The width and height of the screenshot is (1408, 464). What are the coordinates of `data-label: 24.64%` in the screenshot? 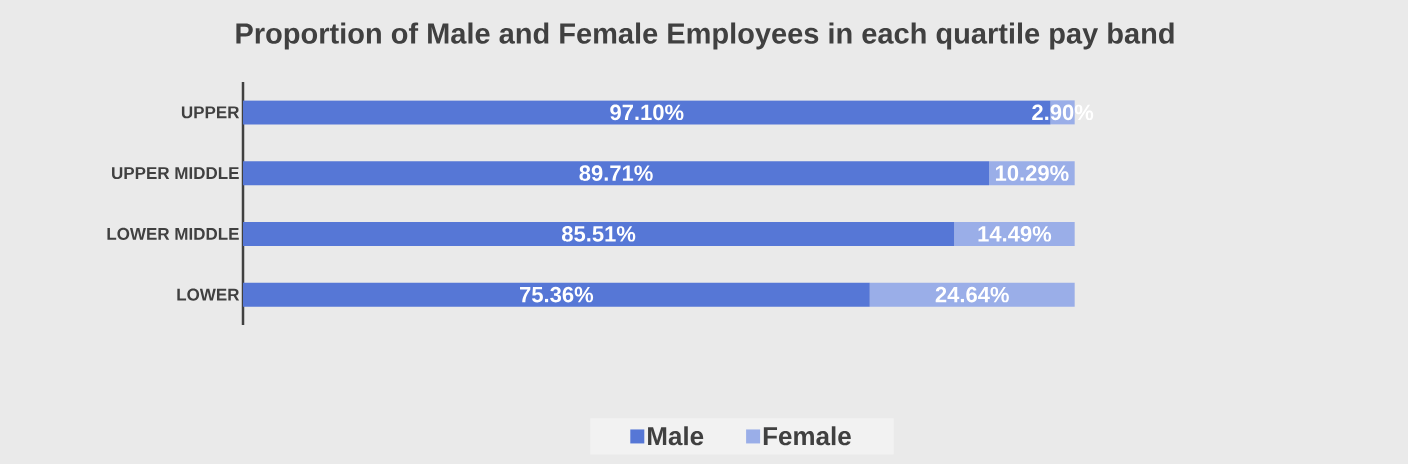 It's located at (972, 294).